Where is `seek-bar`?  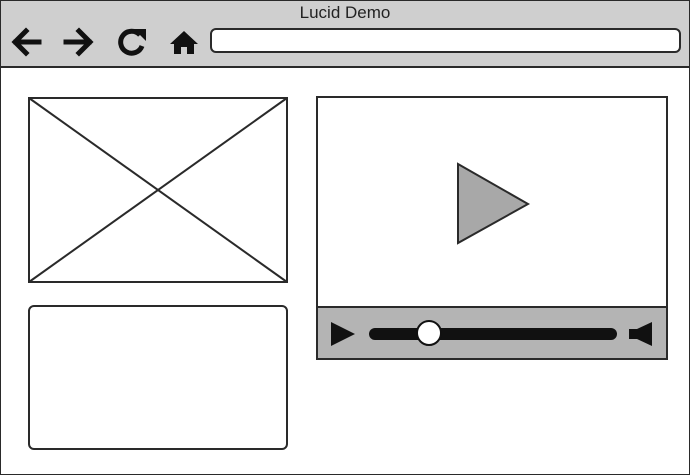
seek-bar is located at coordinates (493, 333).